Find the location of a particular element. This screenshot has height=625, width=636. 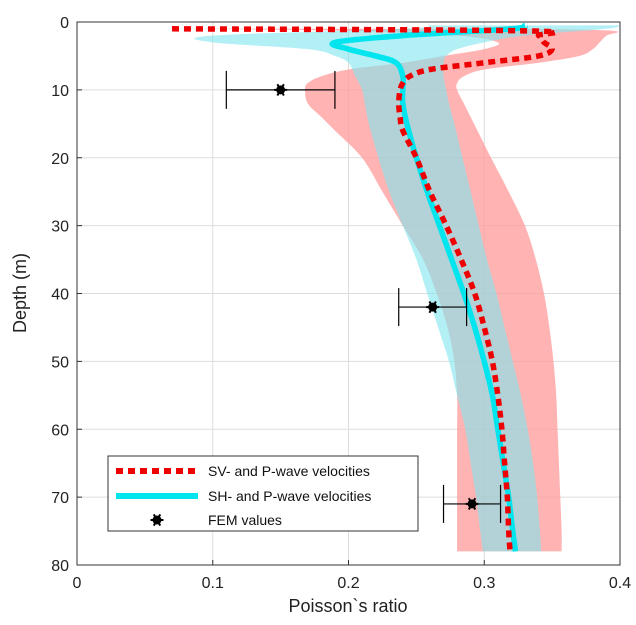

legend-sh-label: SH- and P-wave velocities is located at coordinates (289, 496).